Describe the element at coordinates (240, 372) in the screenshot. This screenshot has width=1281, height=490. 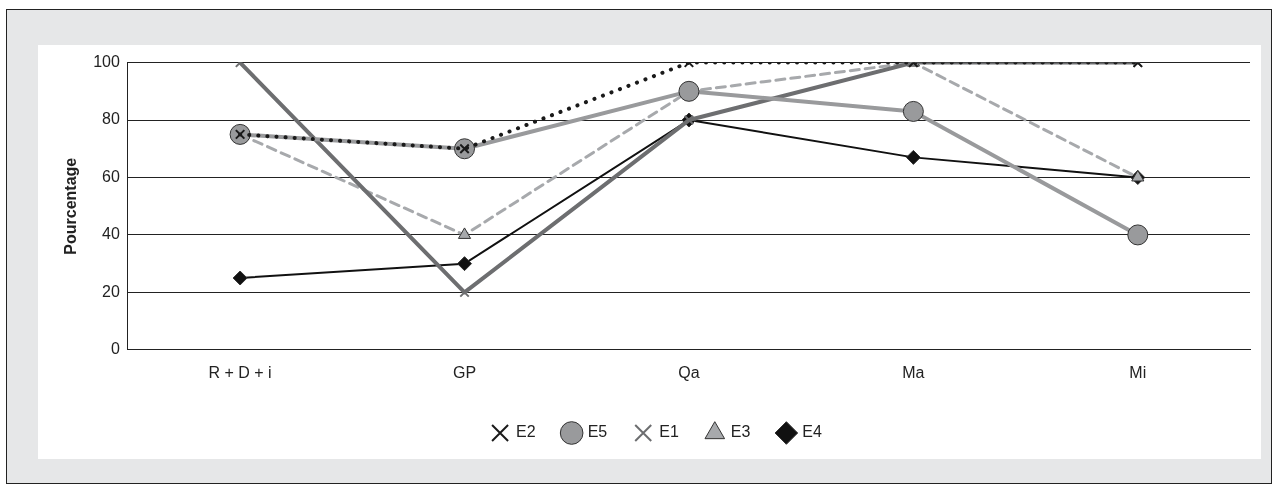
I see `x-tick-label: R + D + i` at that location.